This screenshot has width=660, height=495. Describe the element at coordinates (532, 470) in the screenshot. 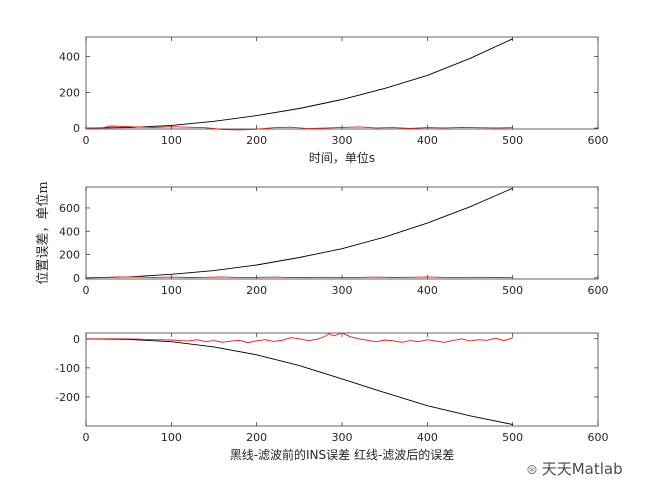

I see `wechat-icon: ⊛` at that location.